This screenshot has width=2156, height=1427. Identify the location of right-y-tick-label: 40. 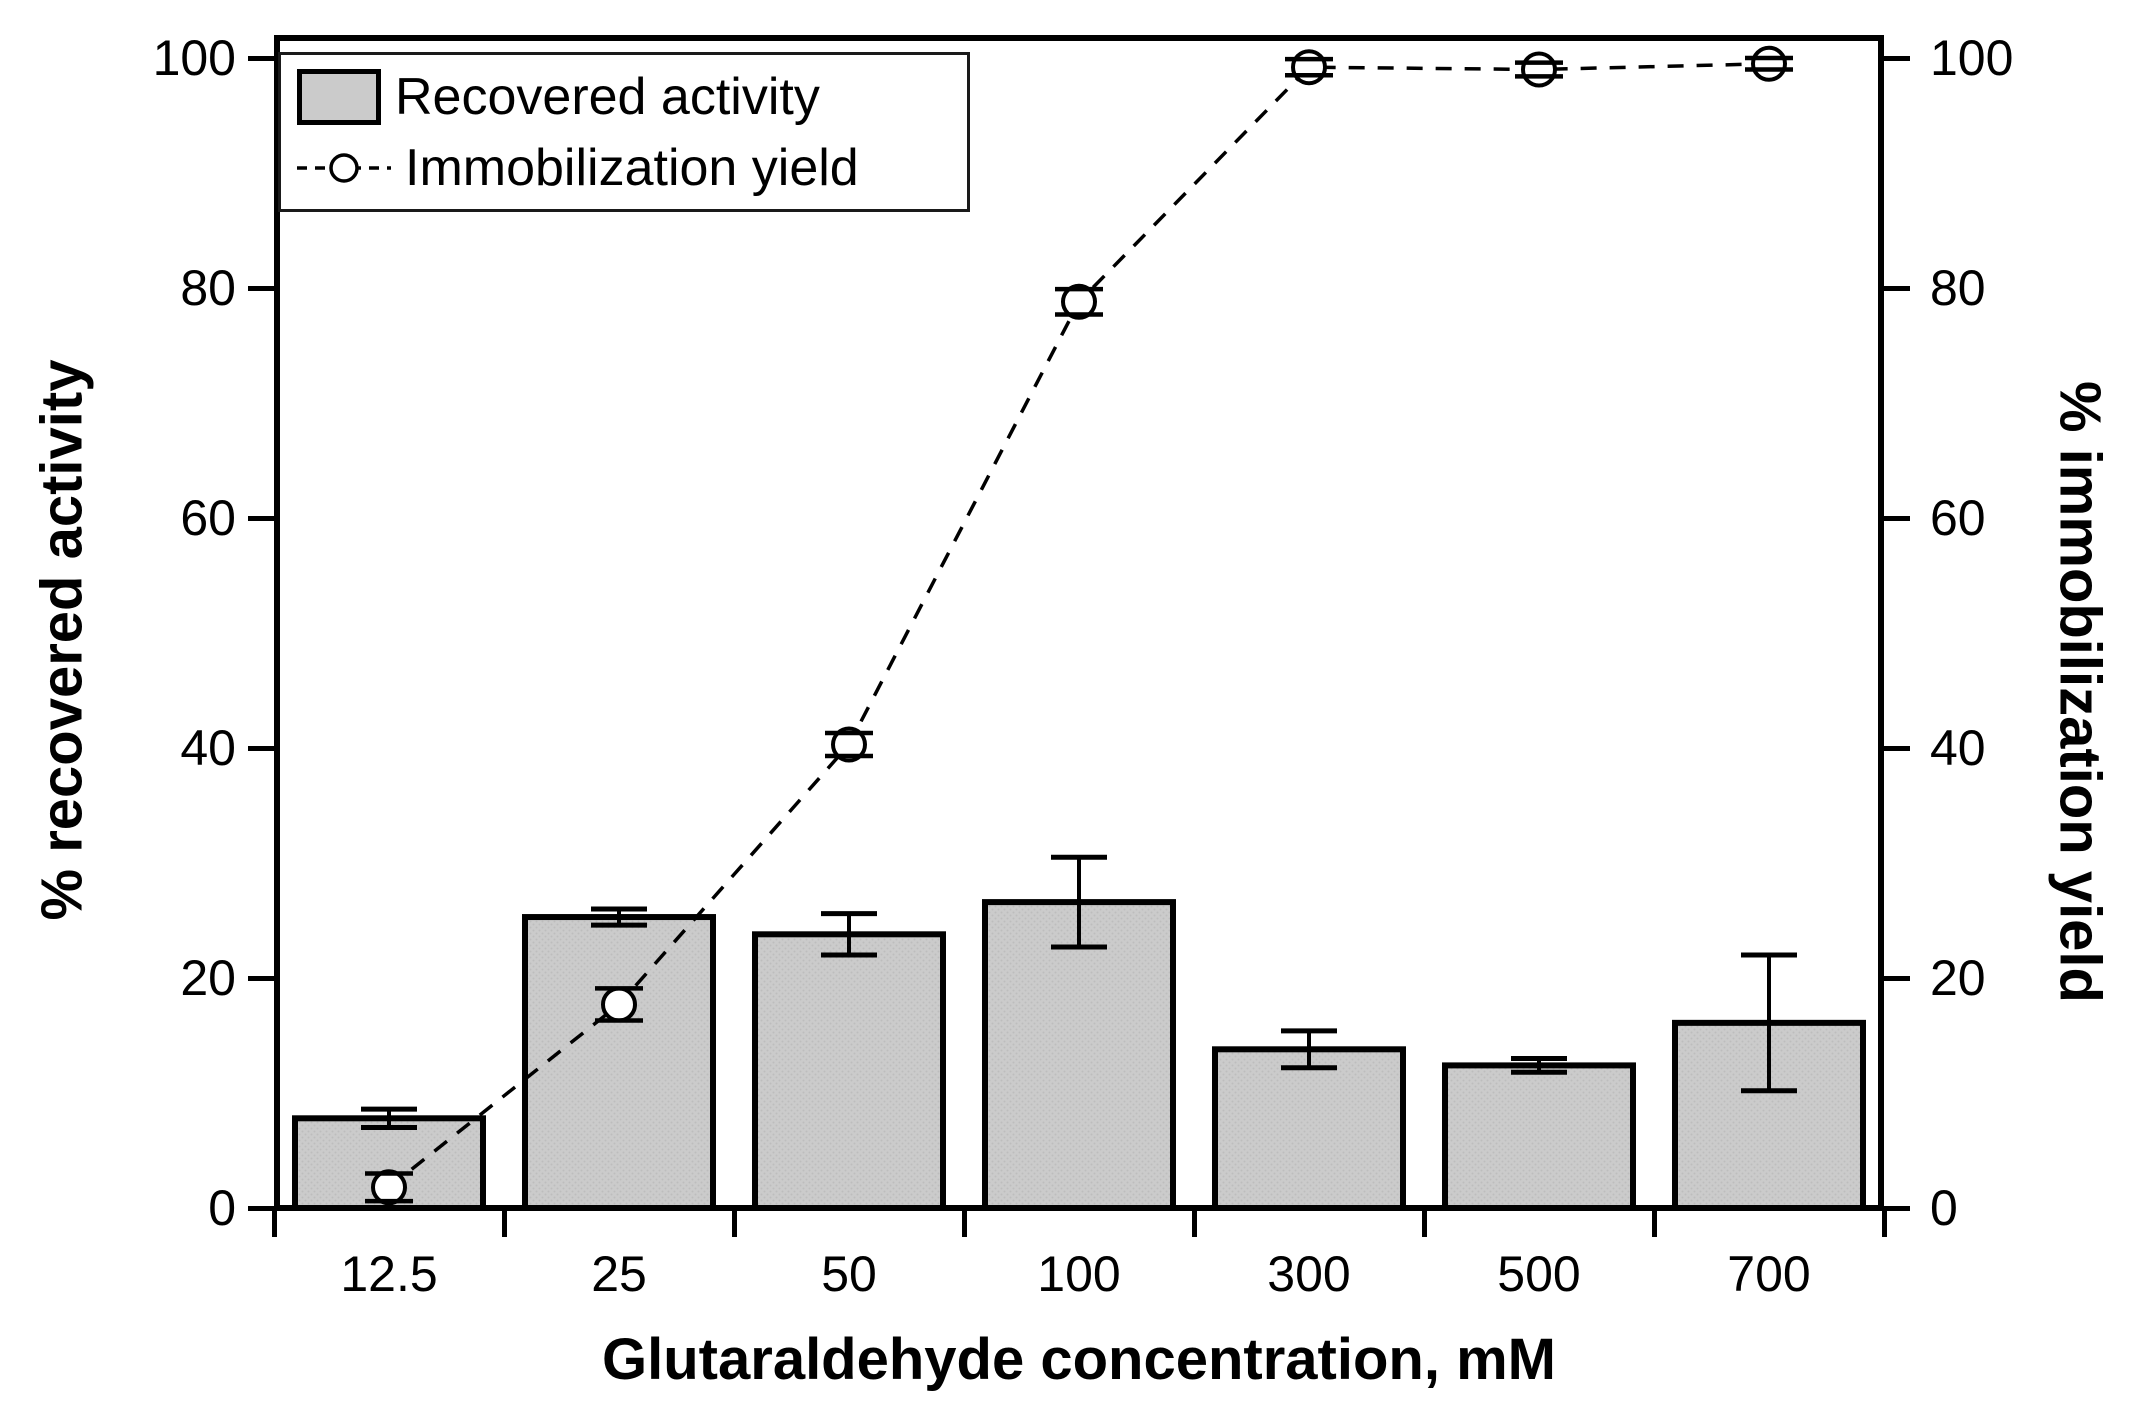
(1958, 748).